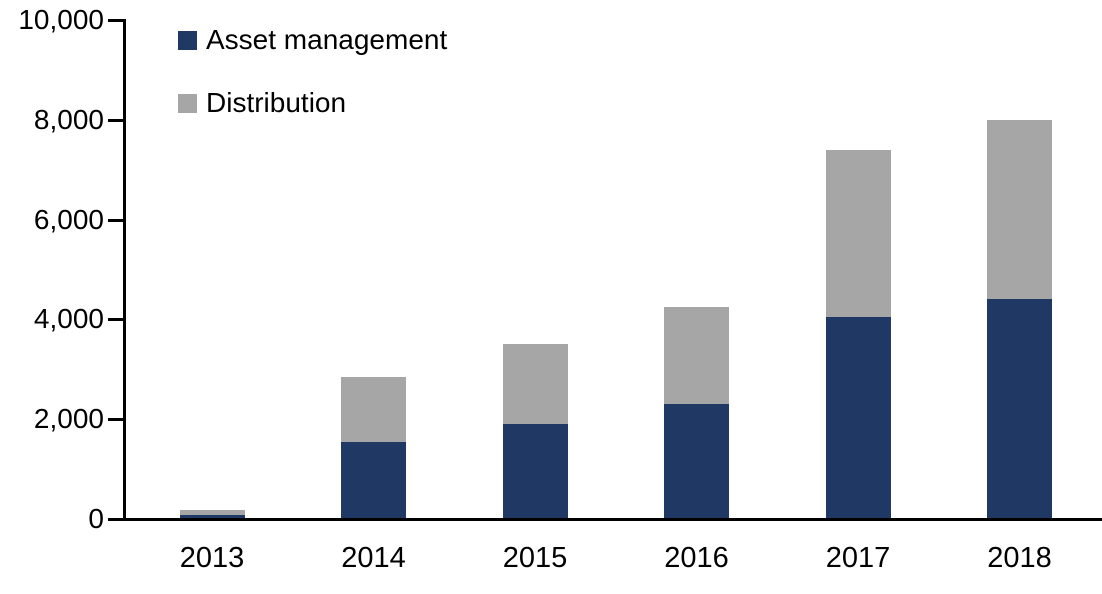 The height and width of the screenshot is (594, 1102). What do you see at coordinates (187, 103) in the screenshot?
I see `legend-swatch-distribution-icon` at bounding box center [187, 103].